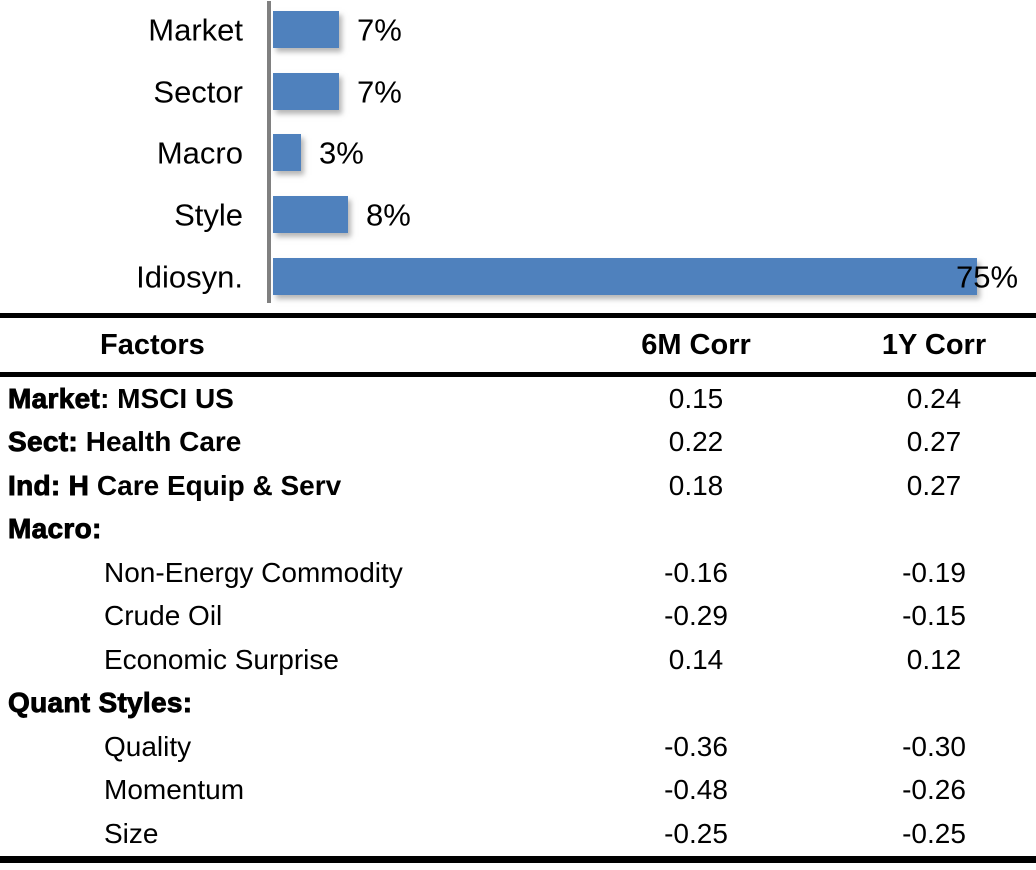 This screenshot has width=1036, height=870. What do you see at coordinates (269, 152) in the screenshot?
I see `y-axis-line` at bounding box center [269, 152].